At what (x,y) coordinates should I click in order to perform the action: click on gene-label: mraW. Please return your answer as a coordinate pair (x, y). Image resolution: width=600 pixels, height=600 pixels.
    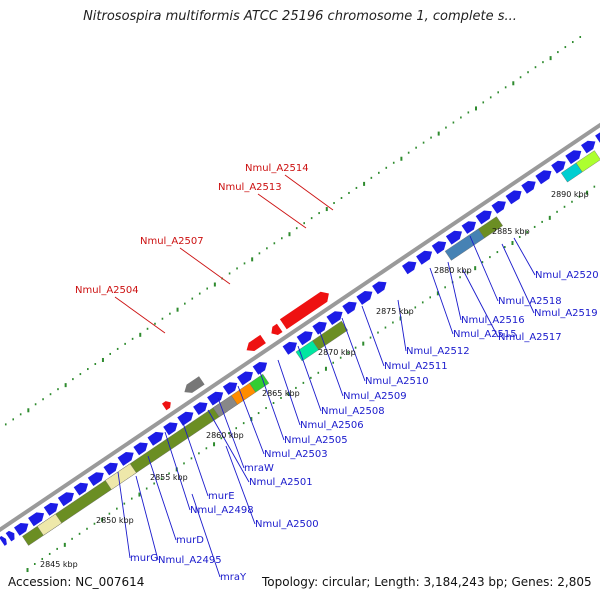
    Looking at the image, I should click on (259, 468).